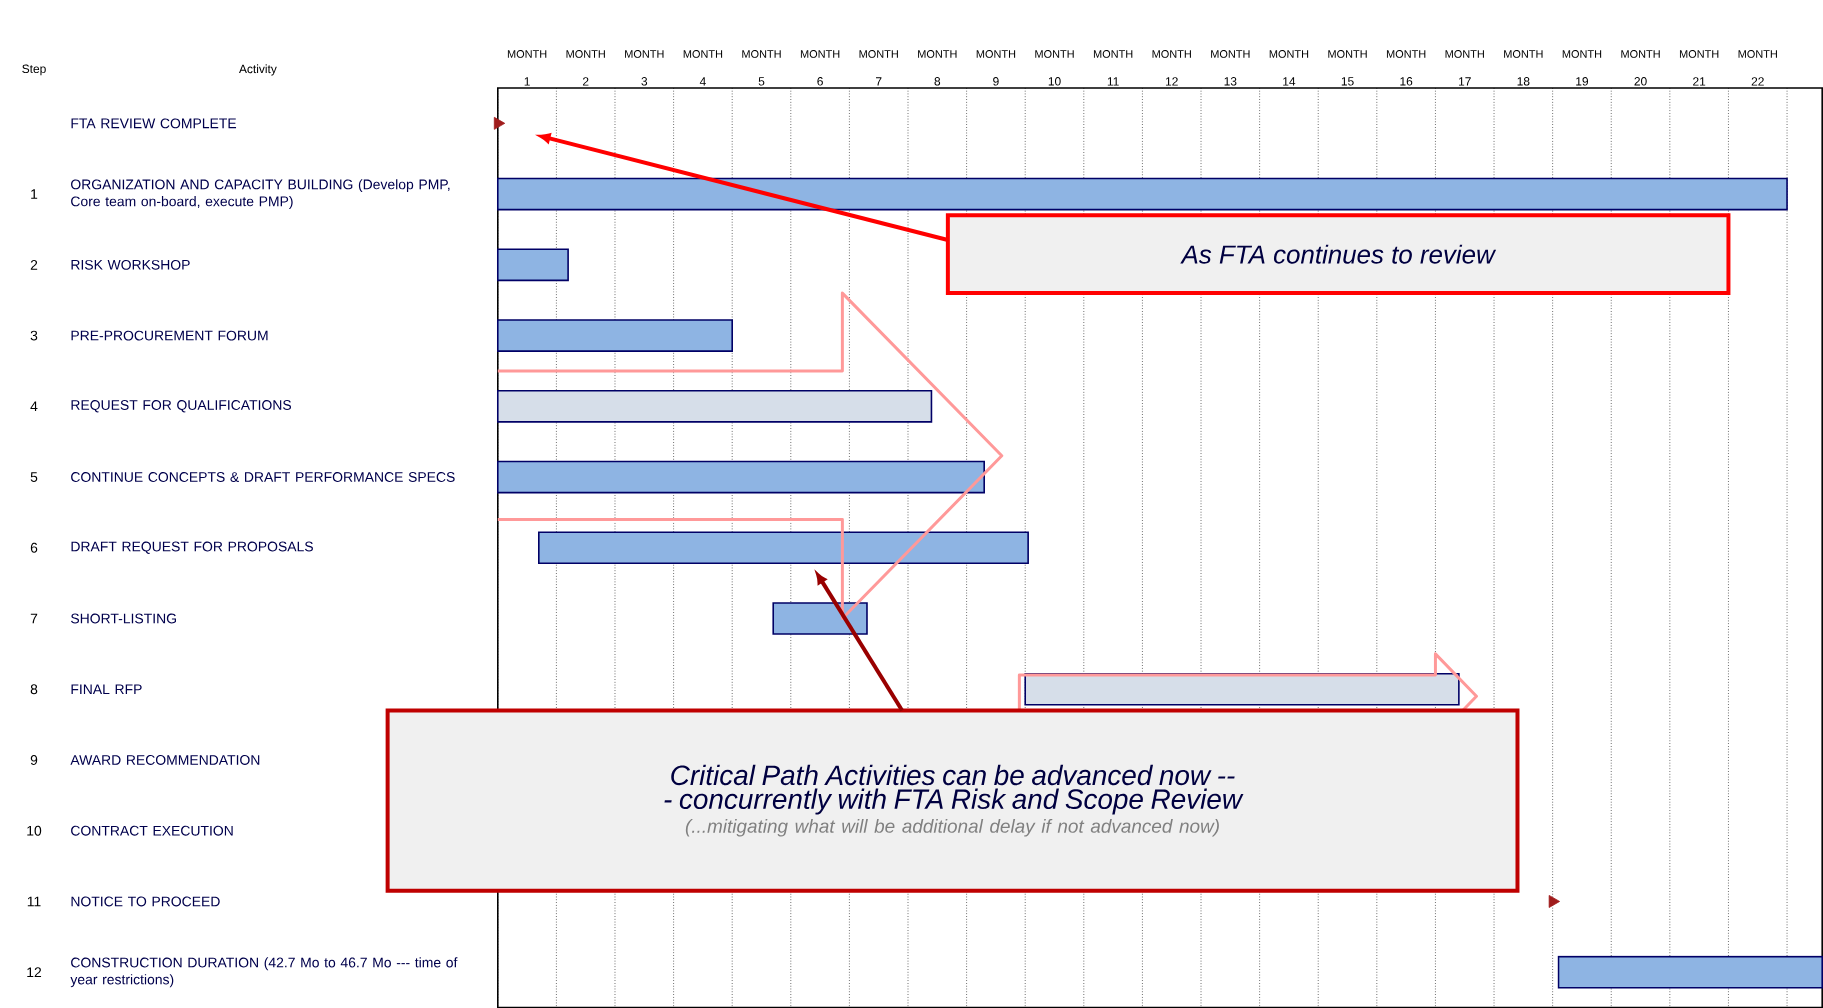  Describe the element at coordinates (34, 547) in the screenshot. I see `y2-tick-label: 6` at that location.